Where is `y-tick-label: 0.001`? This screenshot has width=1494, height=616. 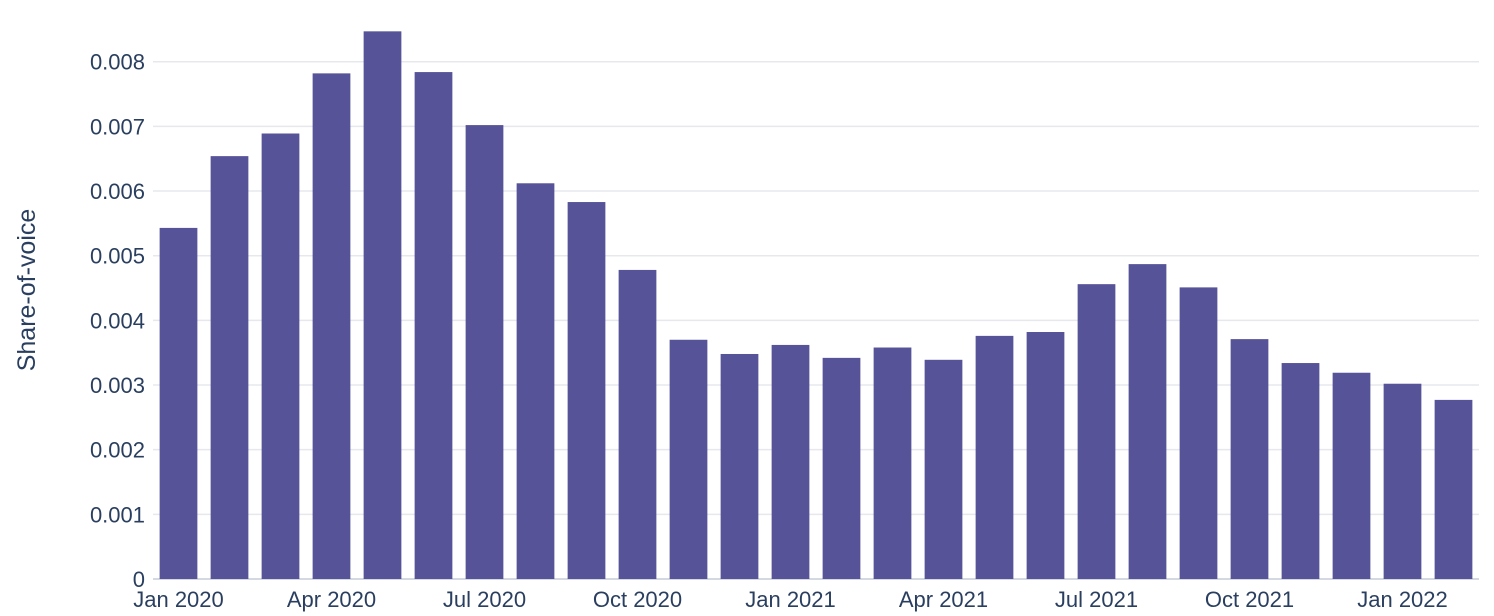
y-tick-label: 0.001 is located at coordinates (117, 514).